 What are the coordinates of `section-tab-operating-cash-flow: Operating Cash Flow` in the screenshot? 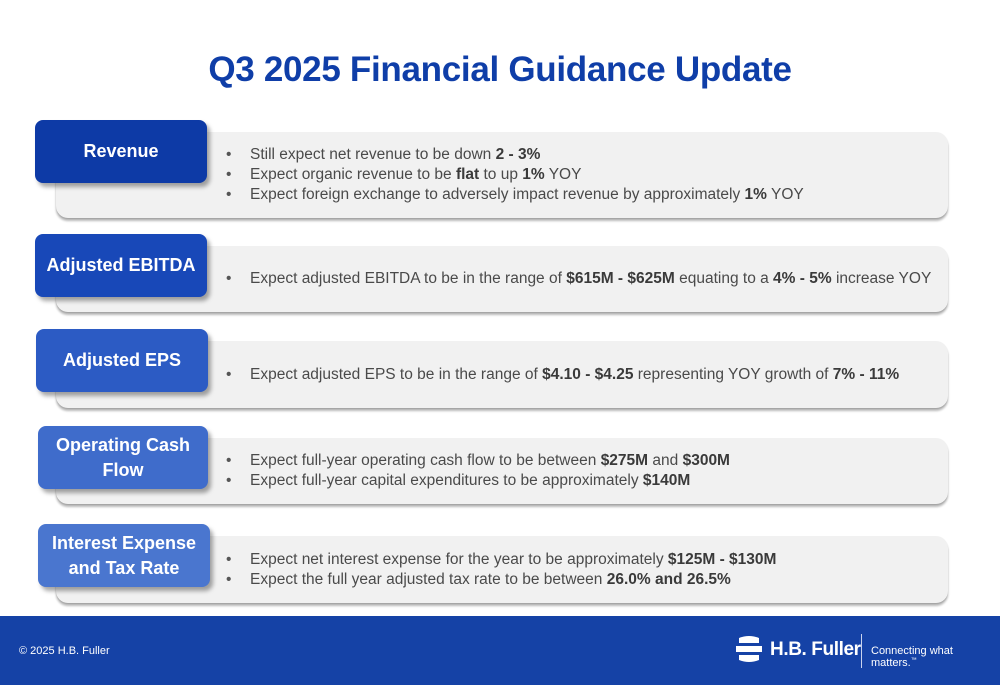 It's located at (123, 457).